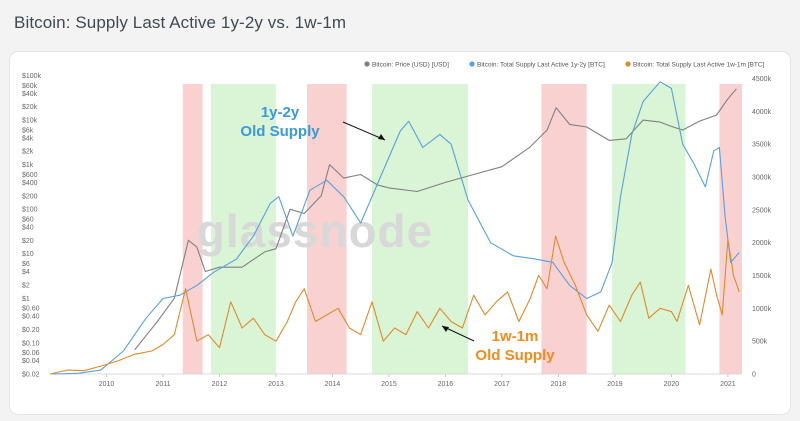 The image size is (800, 421). What do you see at coordinates (364, 131) in the screenshot?
I see `annotation-blue-arrow` at bounding box center [364, 131].